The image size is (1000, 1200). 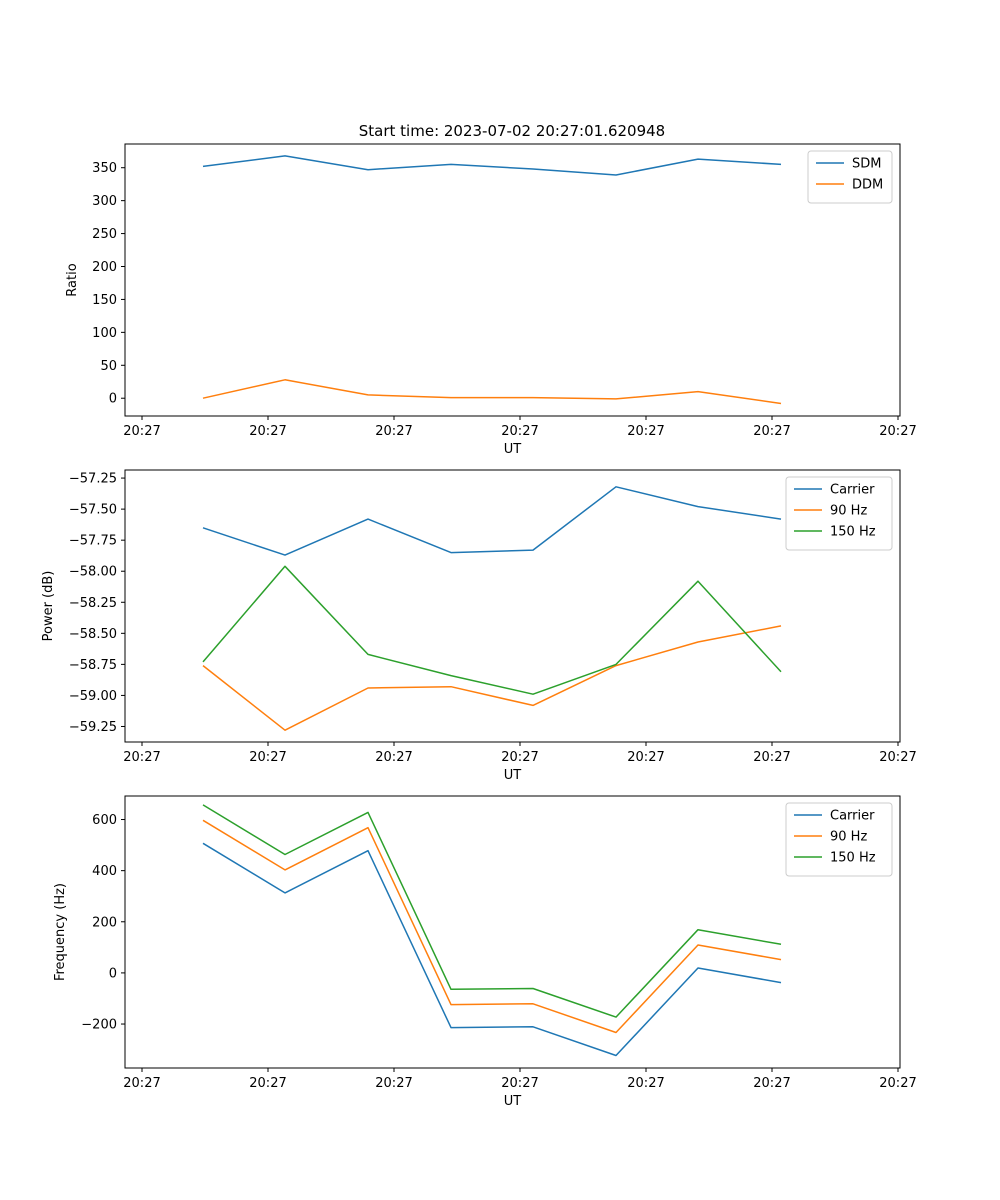 I want to click on y-tick-label: 100, so click(x=104, y=333).